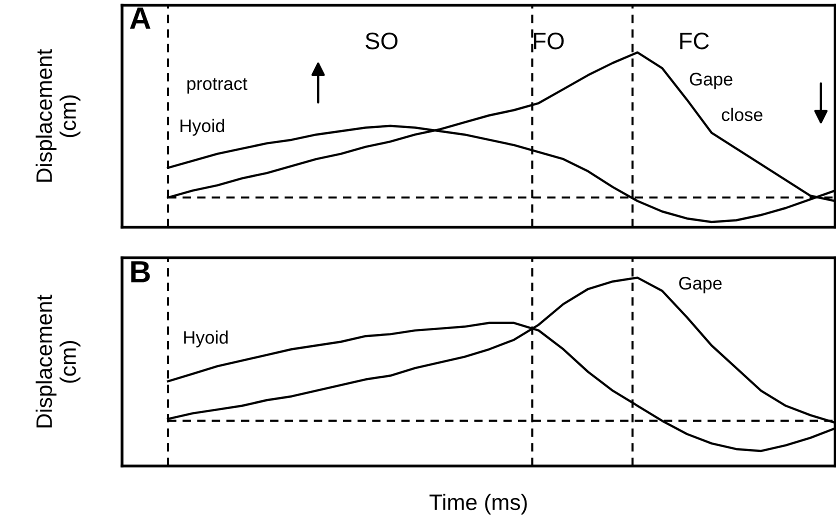  What do you see at coordinates (694, 41) in the screenshot?
I see `text: FC` at bounding box center [694, 41].